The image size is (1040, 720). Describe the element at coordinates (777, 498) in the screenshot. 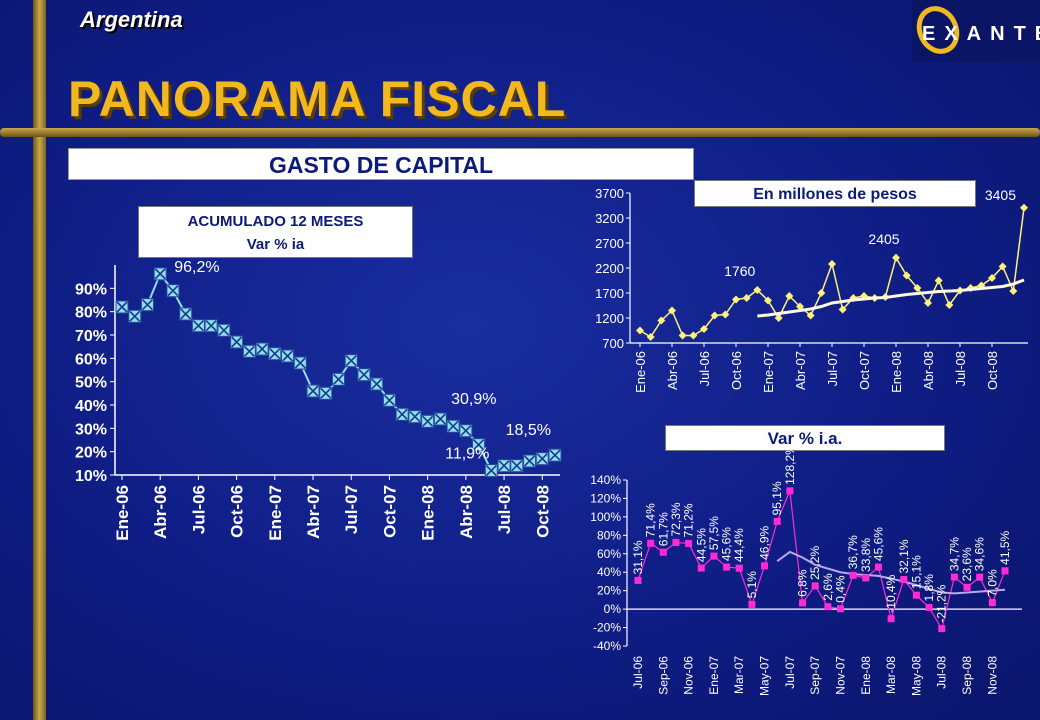

I see `chart3-point-label: 95,1%` at that location.